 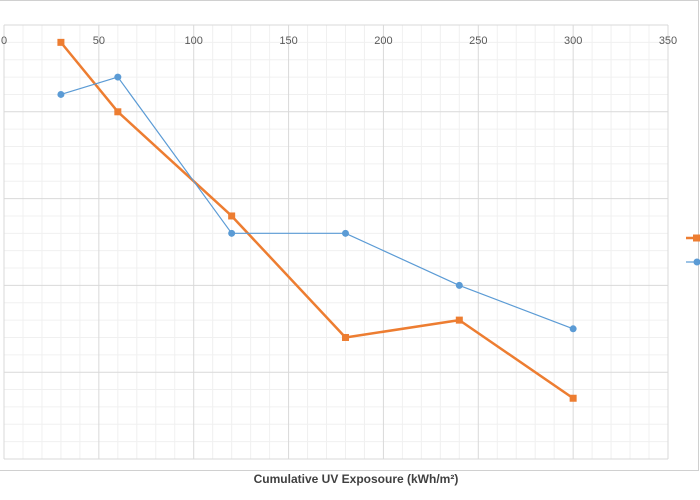 I want to click on x-tick-label: 350, so click(x=668, y=41).